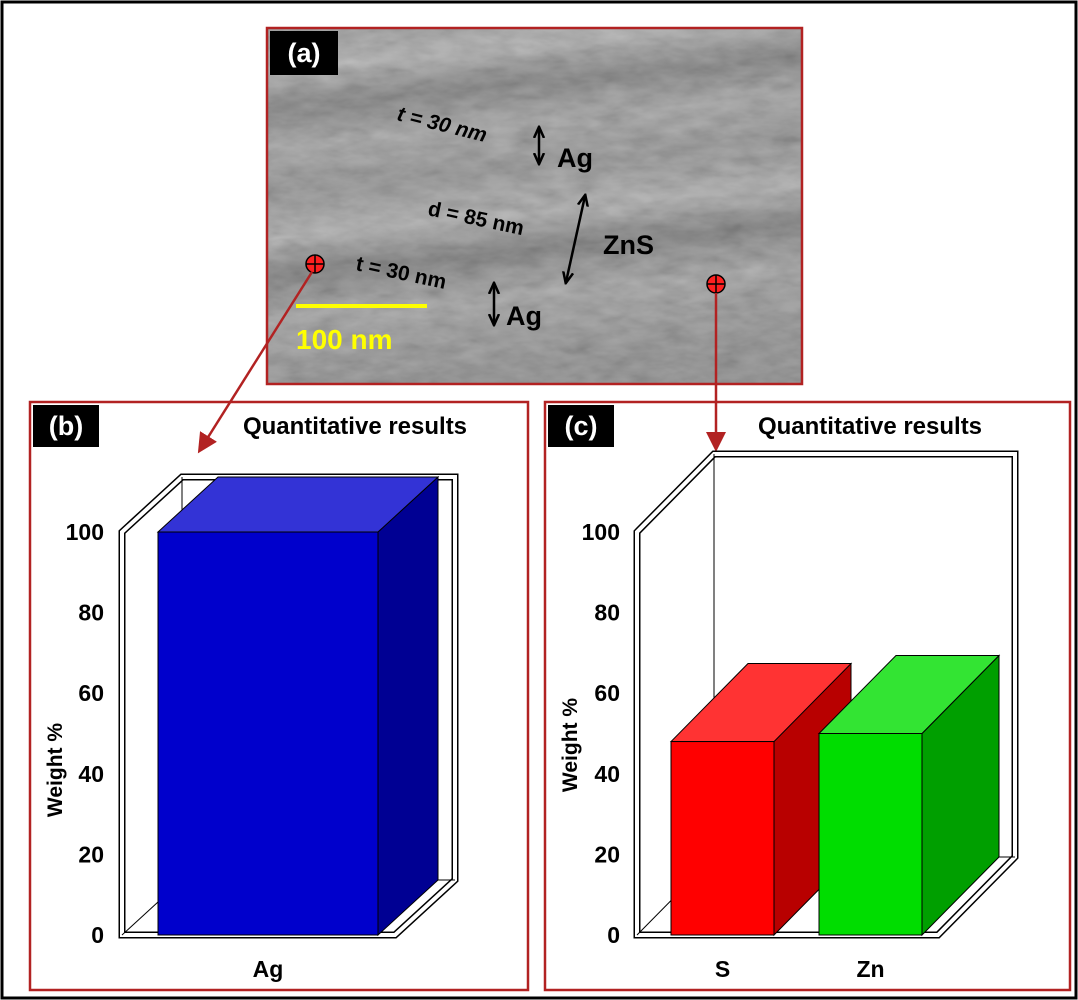  Describe the element at coordinates (315, 264) in the screenshot. I see `probe-marker-ag` at that location.